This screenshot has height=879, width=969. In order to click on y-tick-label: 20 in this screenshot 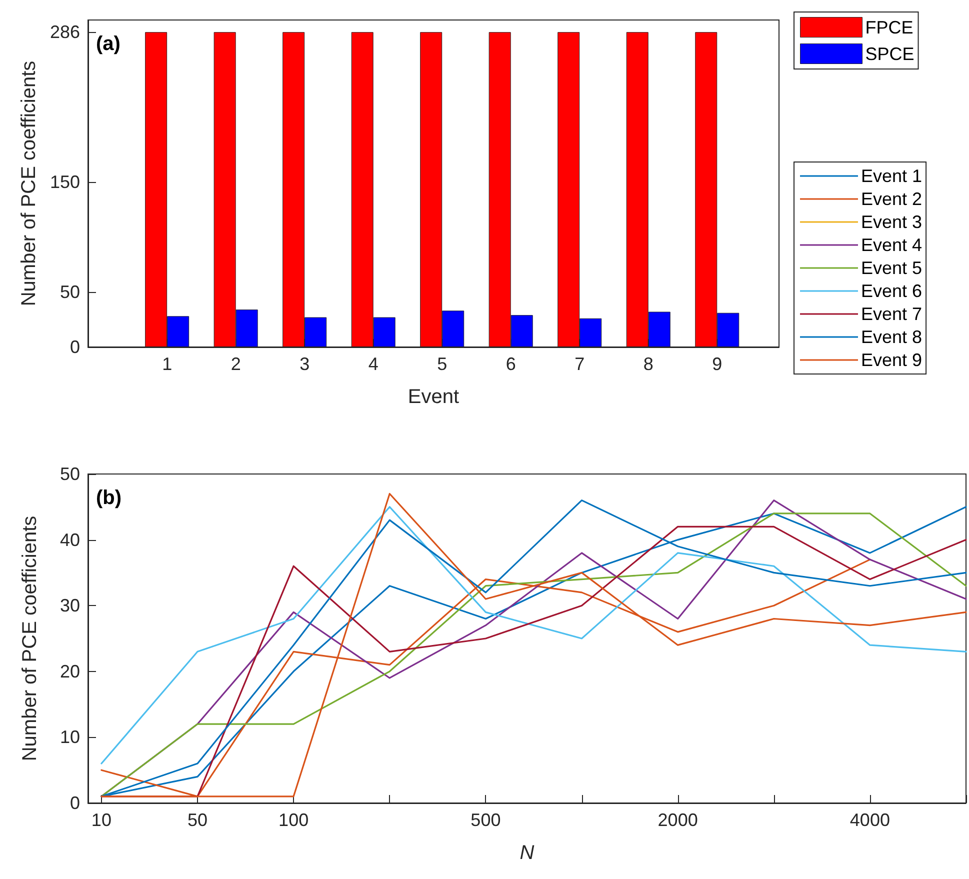, I will do `click(70, 671)`.